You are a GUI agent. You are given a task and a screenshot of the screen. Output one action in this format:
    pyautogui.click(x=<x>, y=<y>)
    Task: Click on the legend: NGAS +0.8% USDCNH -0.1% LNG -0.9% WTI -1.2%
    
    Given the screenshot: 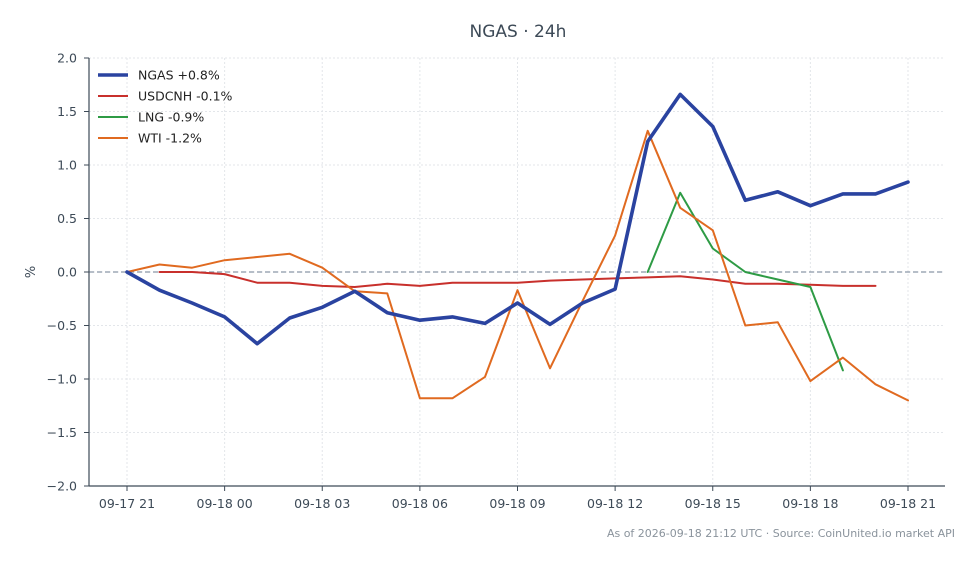 What is the action you would take?
    pyautogui.click(x=165, y=107)
    